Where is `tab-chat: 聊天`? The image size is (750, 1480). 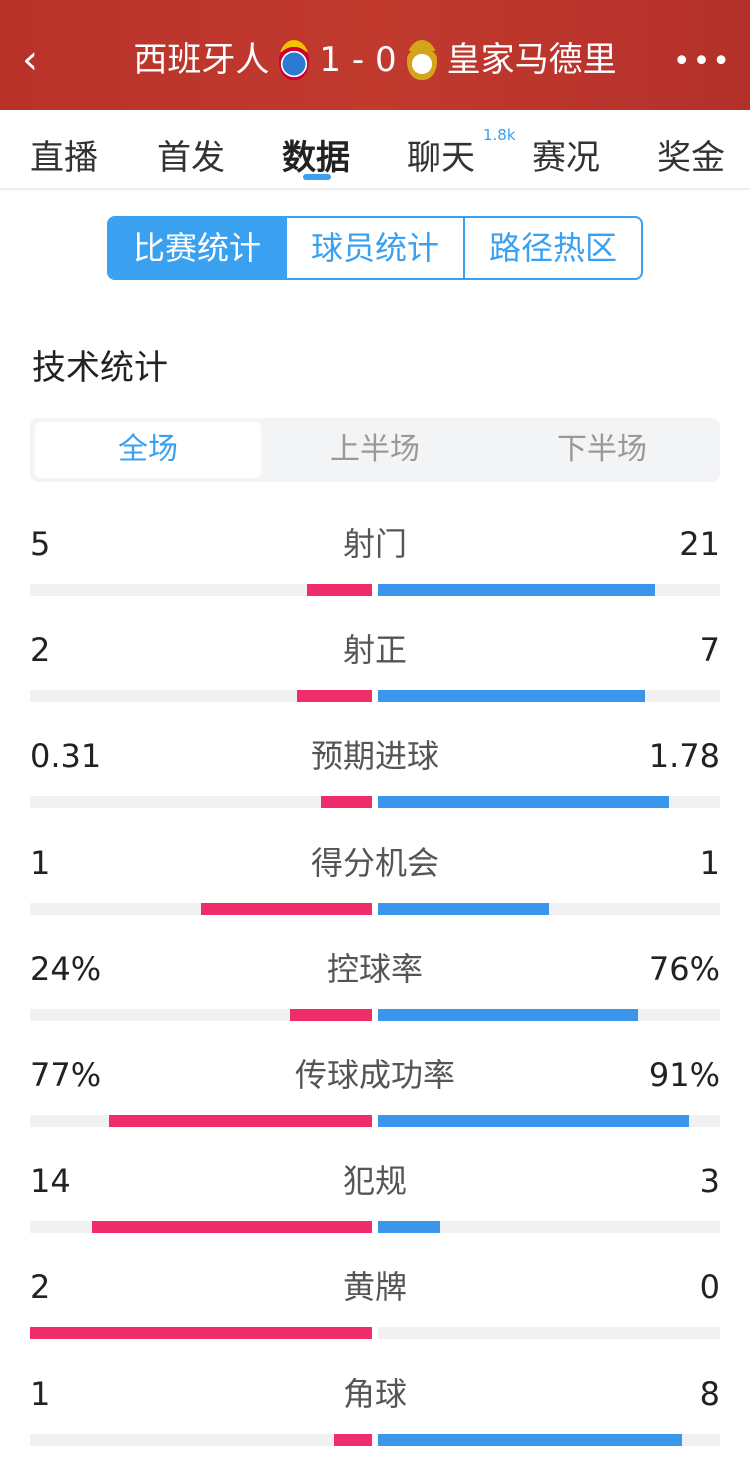
tab-chat: 聊天 is located at coordinates (441, 158).